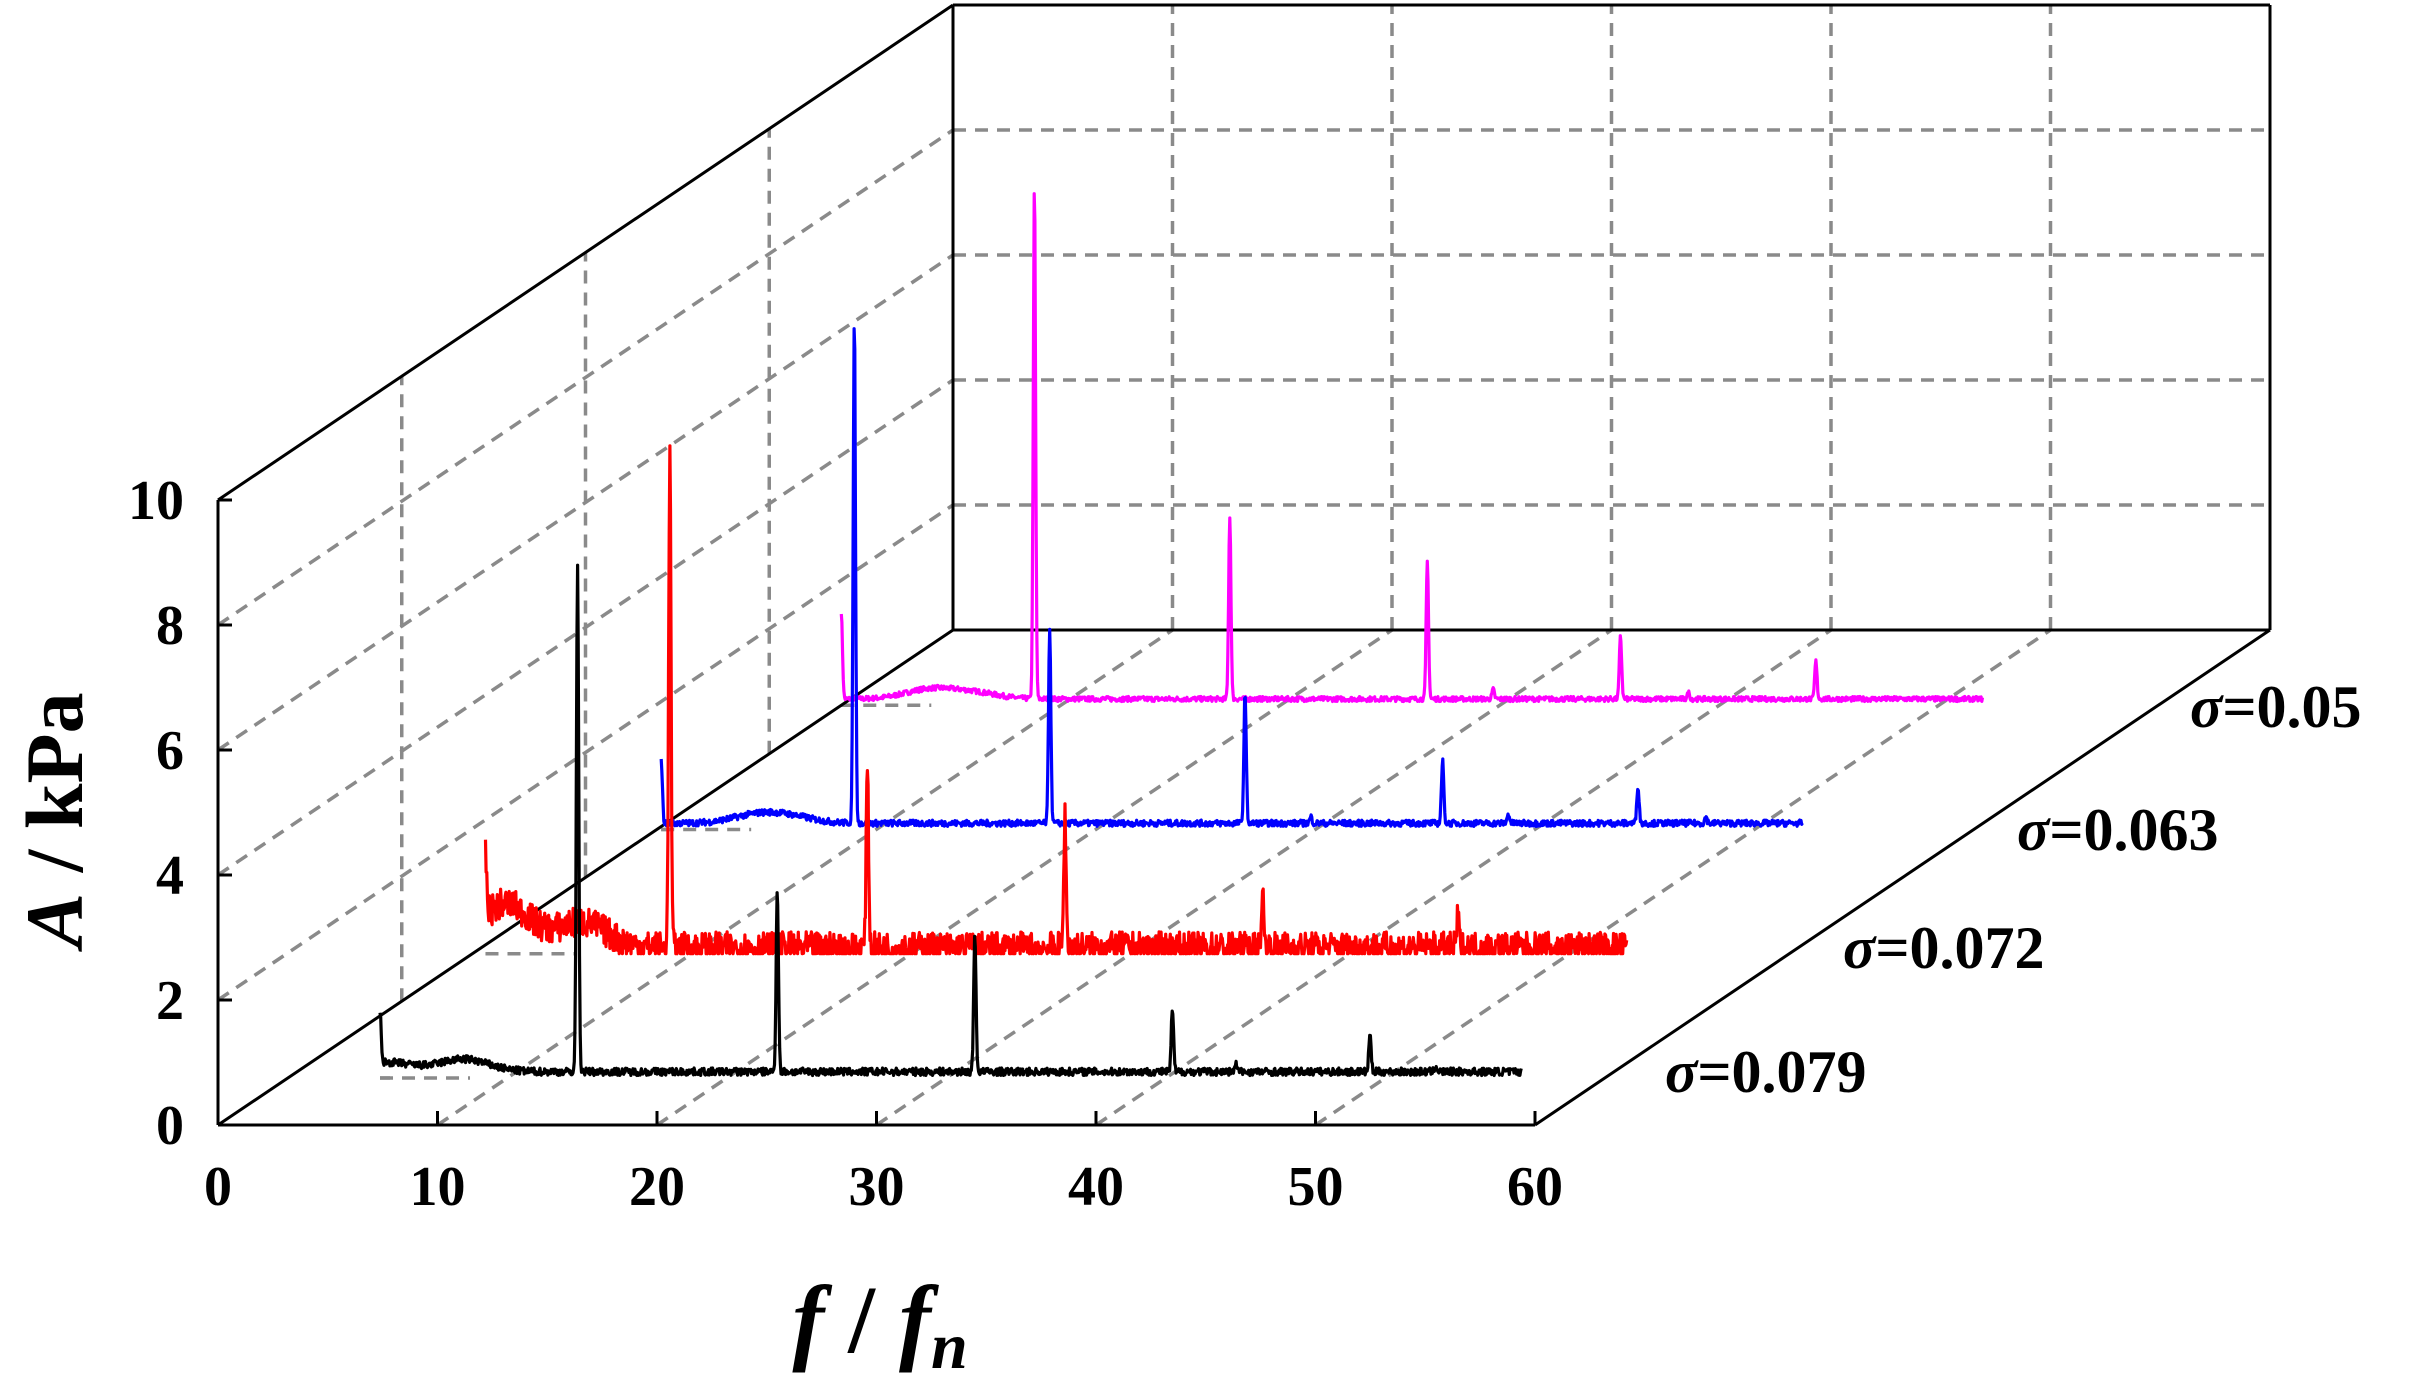  I want to click on y-tick-label-2: 2, so click(170, 1001).